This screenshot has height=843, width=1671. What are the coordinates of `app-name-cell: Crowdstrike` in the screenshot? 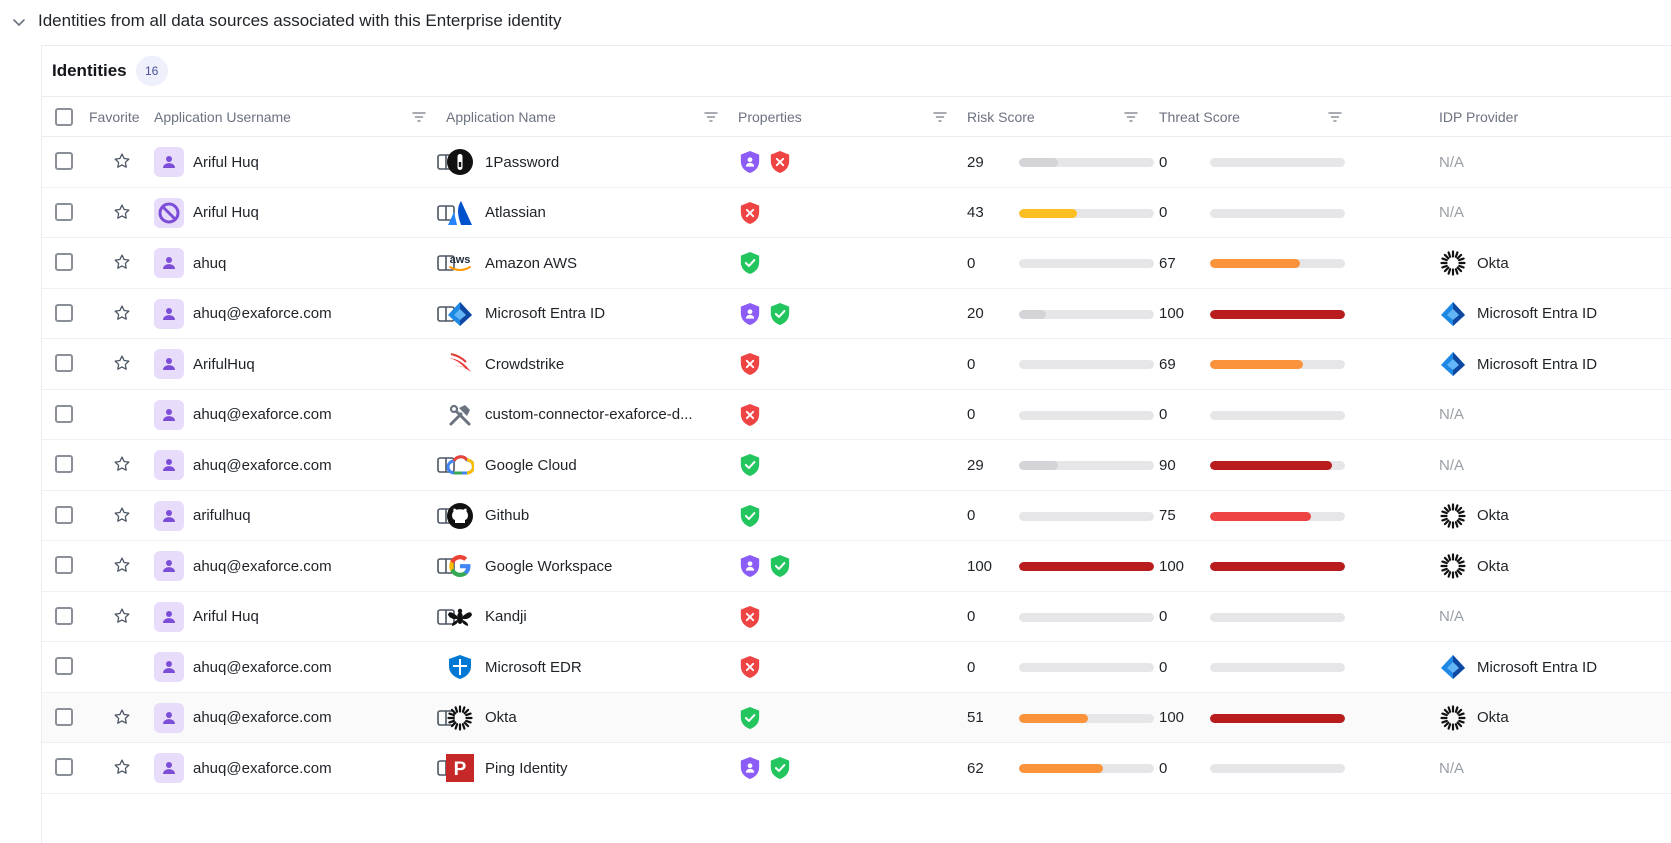 It's located at (505, 364).